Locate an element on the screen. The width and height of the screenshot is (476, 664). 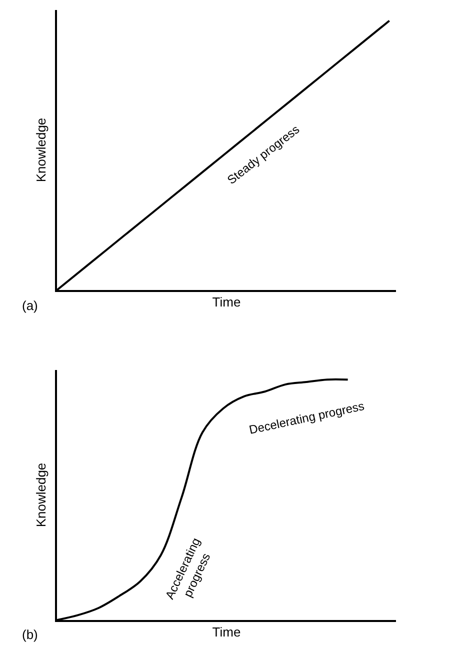
text: (a) is located at coordinates (30, 305).